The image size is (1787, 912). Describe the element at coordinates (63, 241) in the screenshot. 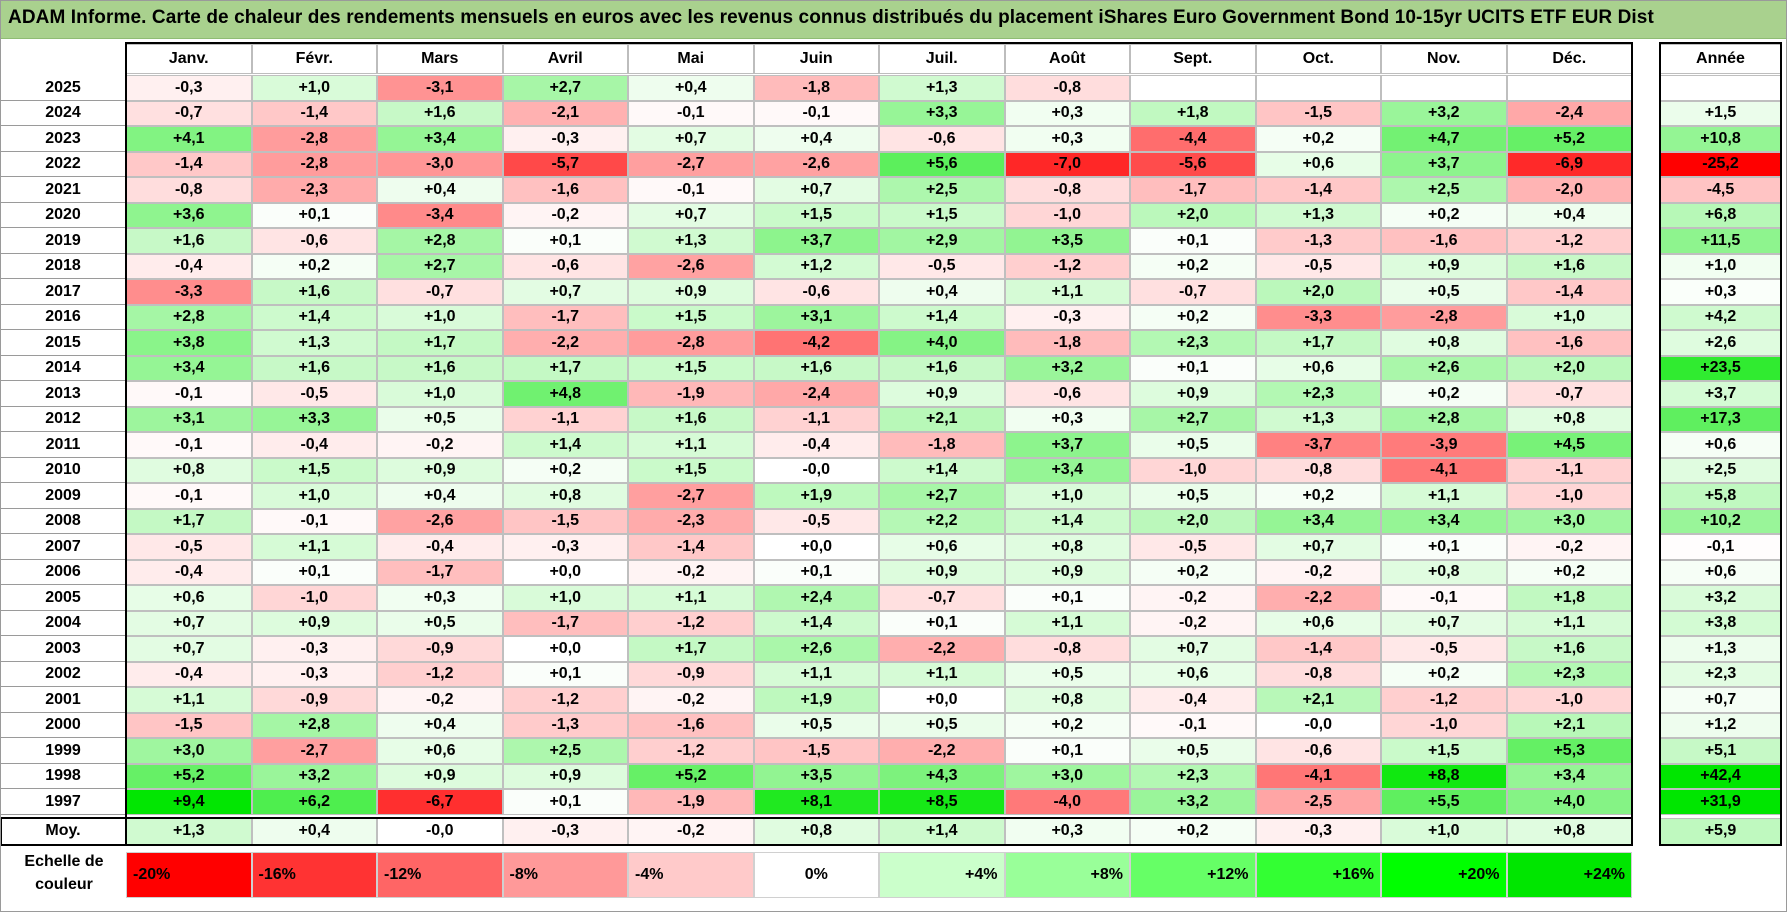

I see `row-year-label: 2019` at that location.